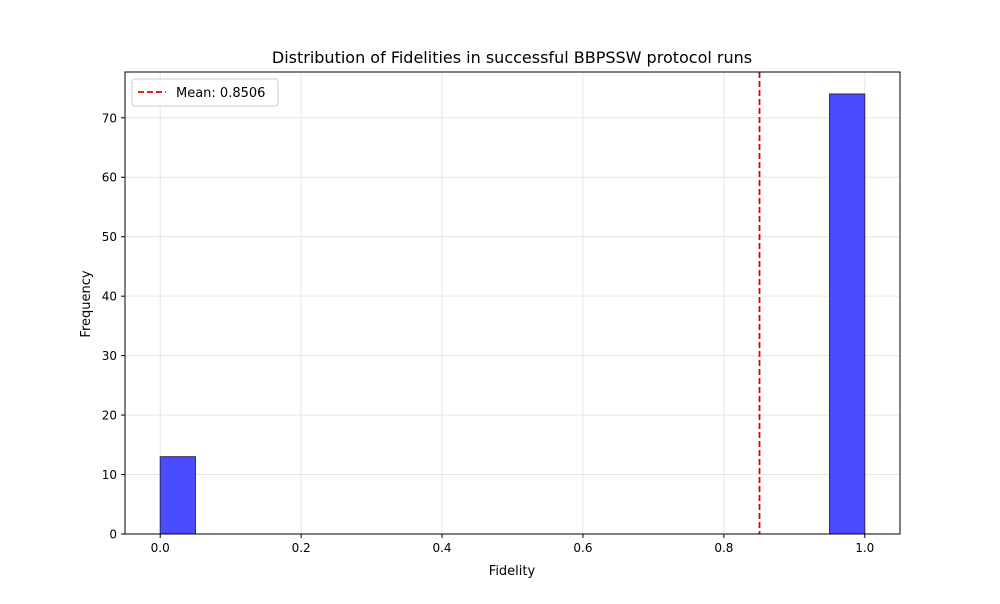 This screenshot has height=604, width=1000. I want to click on legend: Mean: 0.8506, so click(205, 92).